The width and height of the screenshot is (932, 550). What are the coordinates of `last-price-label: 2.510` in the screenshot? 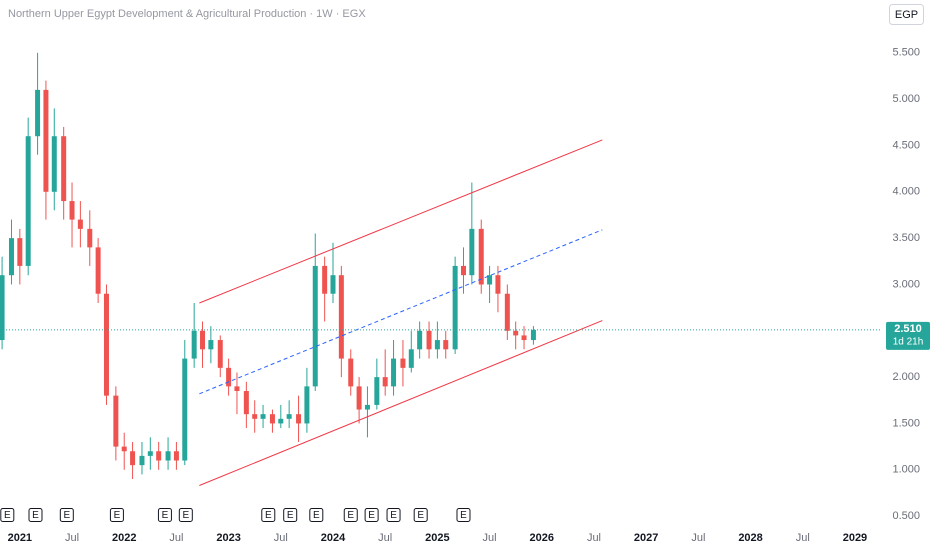 It's located at (908, 329).